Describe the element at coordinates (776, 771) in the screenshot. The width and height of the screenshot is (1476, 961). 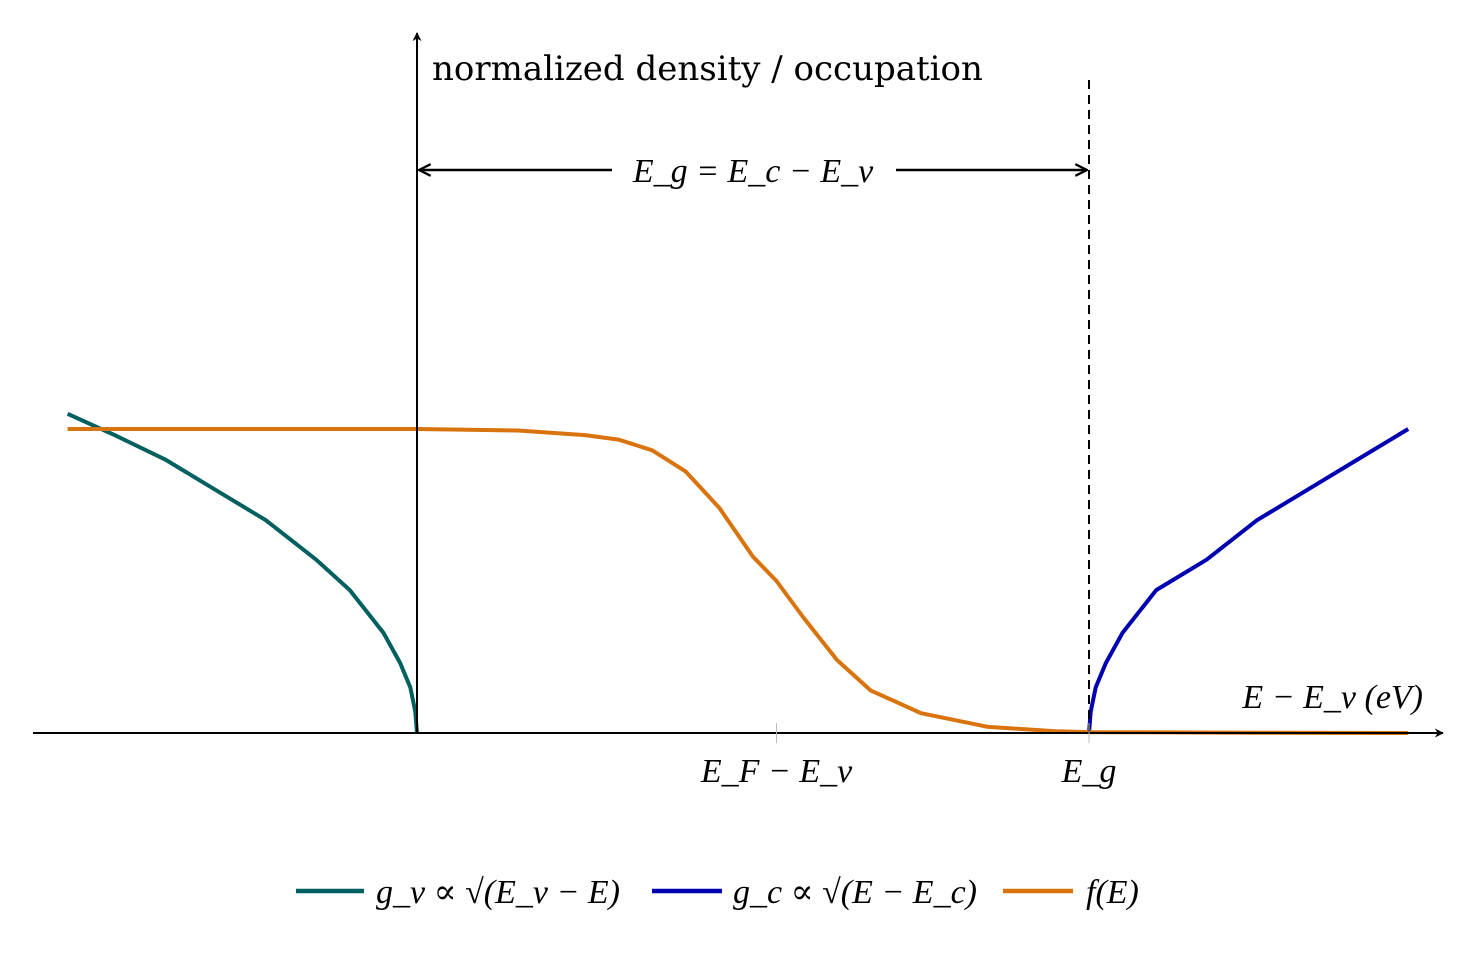
I see `x-tick-label-0: E_F − E_v` at that location.